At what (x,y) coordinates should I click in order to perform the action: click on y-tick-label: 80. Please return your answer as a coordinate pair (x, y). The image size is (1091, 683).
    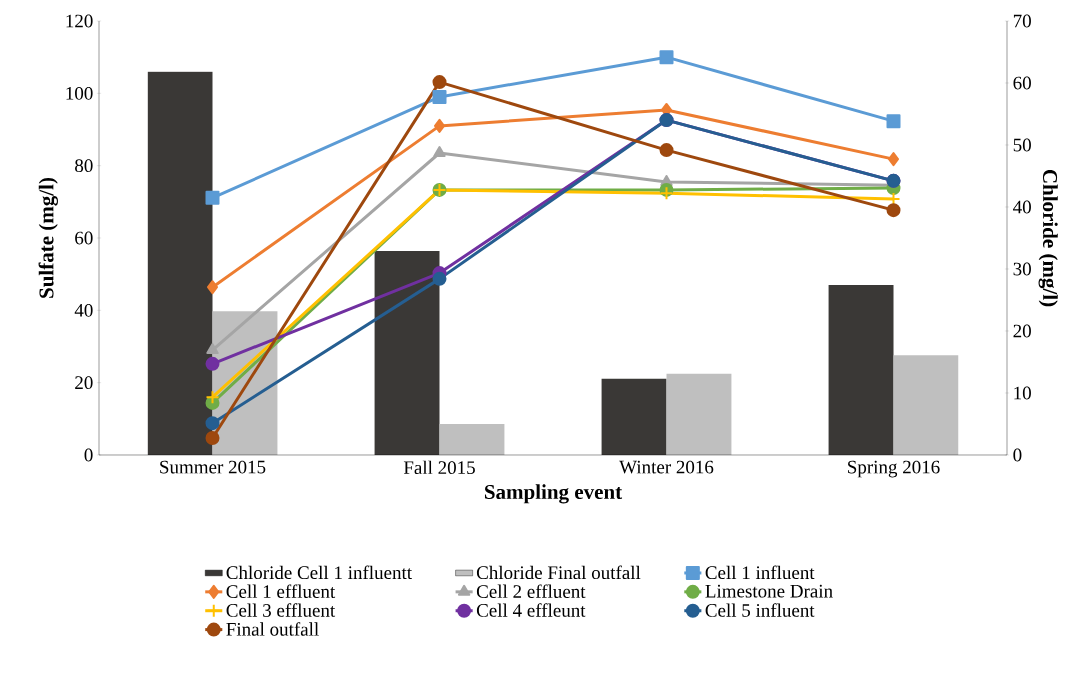
    Looking at the image, I should click on (84, 166).